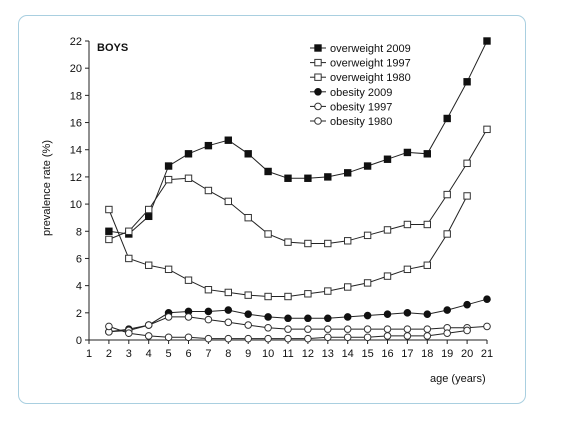  Describe the element at coordinates (79, 287) in the screenshot. I see `y-tick-label: 4` at that location.